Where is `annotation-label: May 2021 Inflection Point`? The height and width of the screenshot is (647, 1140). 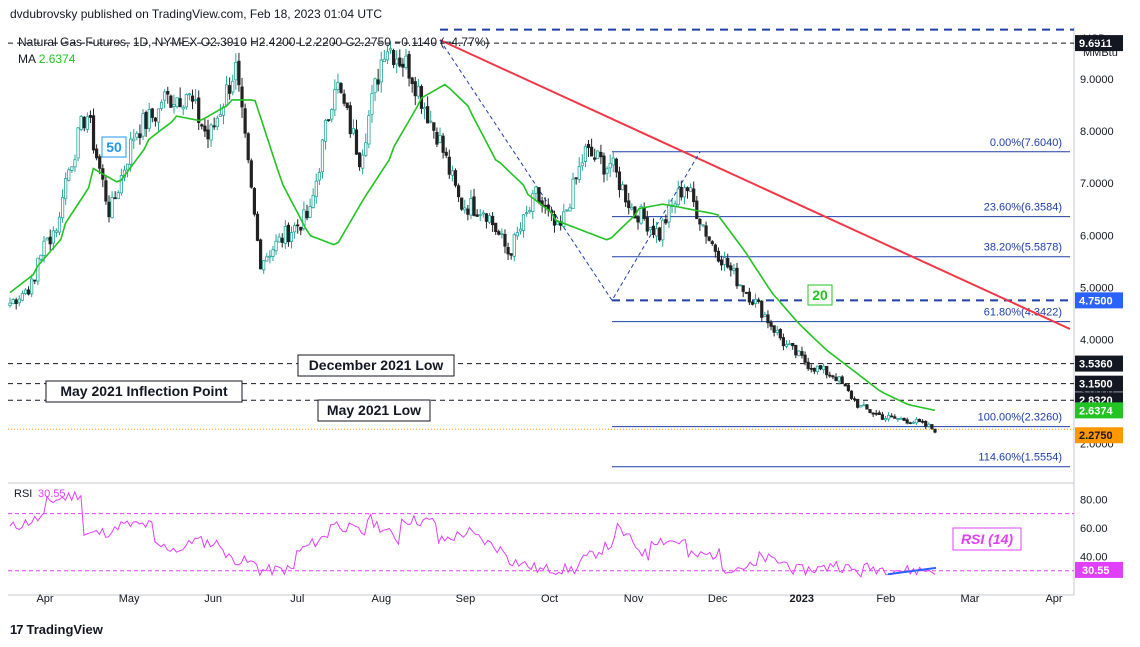 annotation-label: May 2021 Inflection Point is located at coordinates (144, 391).